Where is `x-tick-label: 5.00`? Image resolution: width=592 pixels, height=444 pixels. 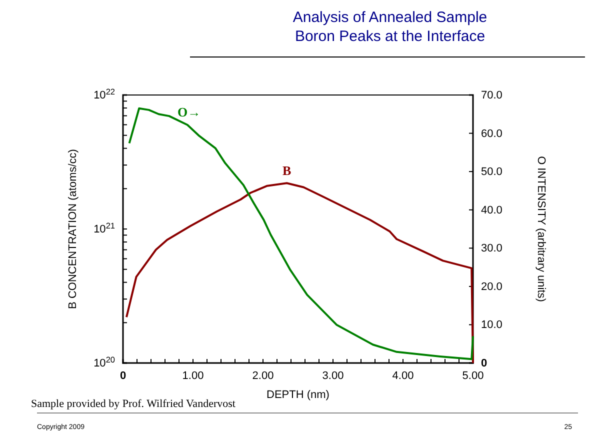
x-tick-label: 5.00 is located at coordinates (473, 376).